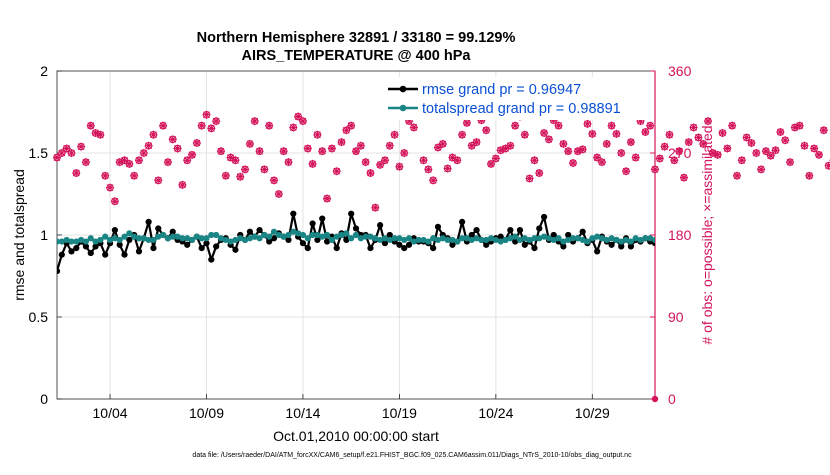 Image resolution: width=830 pixels, height=475 pixels. Describe the element at coordinates (356, 242) in the screenshot. I see `series-layer` at that location.